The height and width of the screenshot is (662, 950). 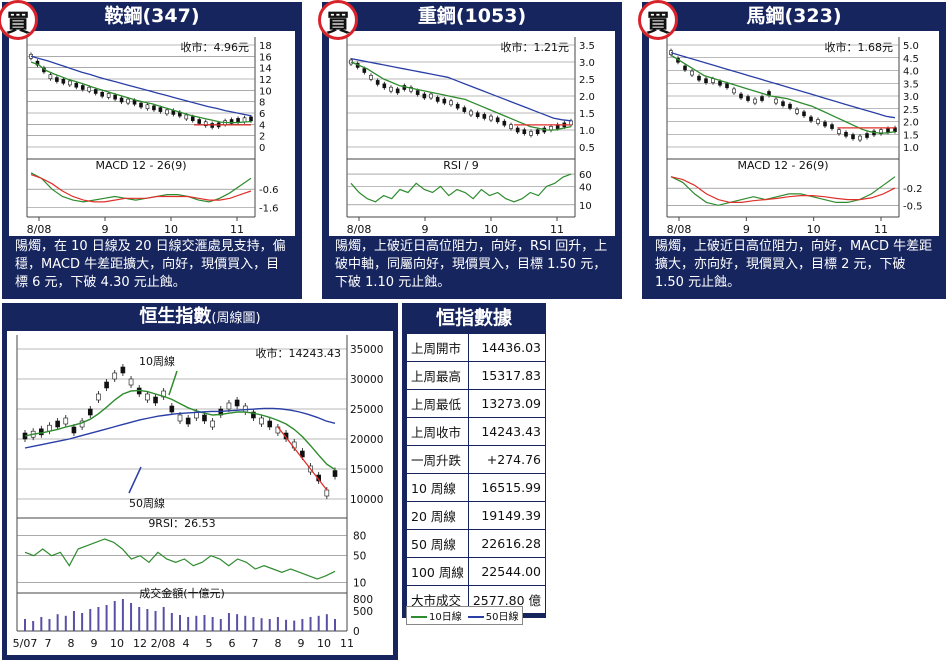 I want to click on hsi-title-main: 恒生指數, so click(x=175, y=316).